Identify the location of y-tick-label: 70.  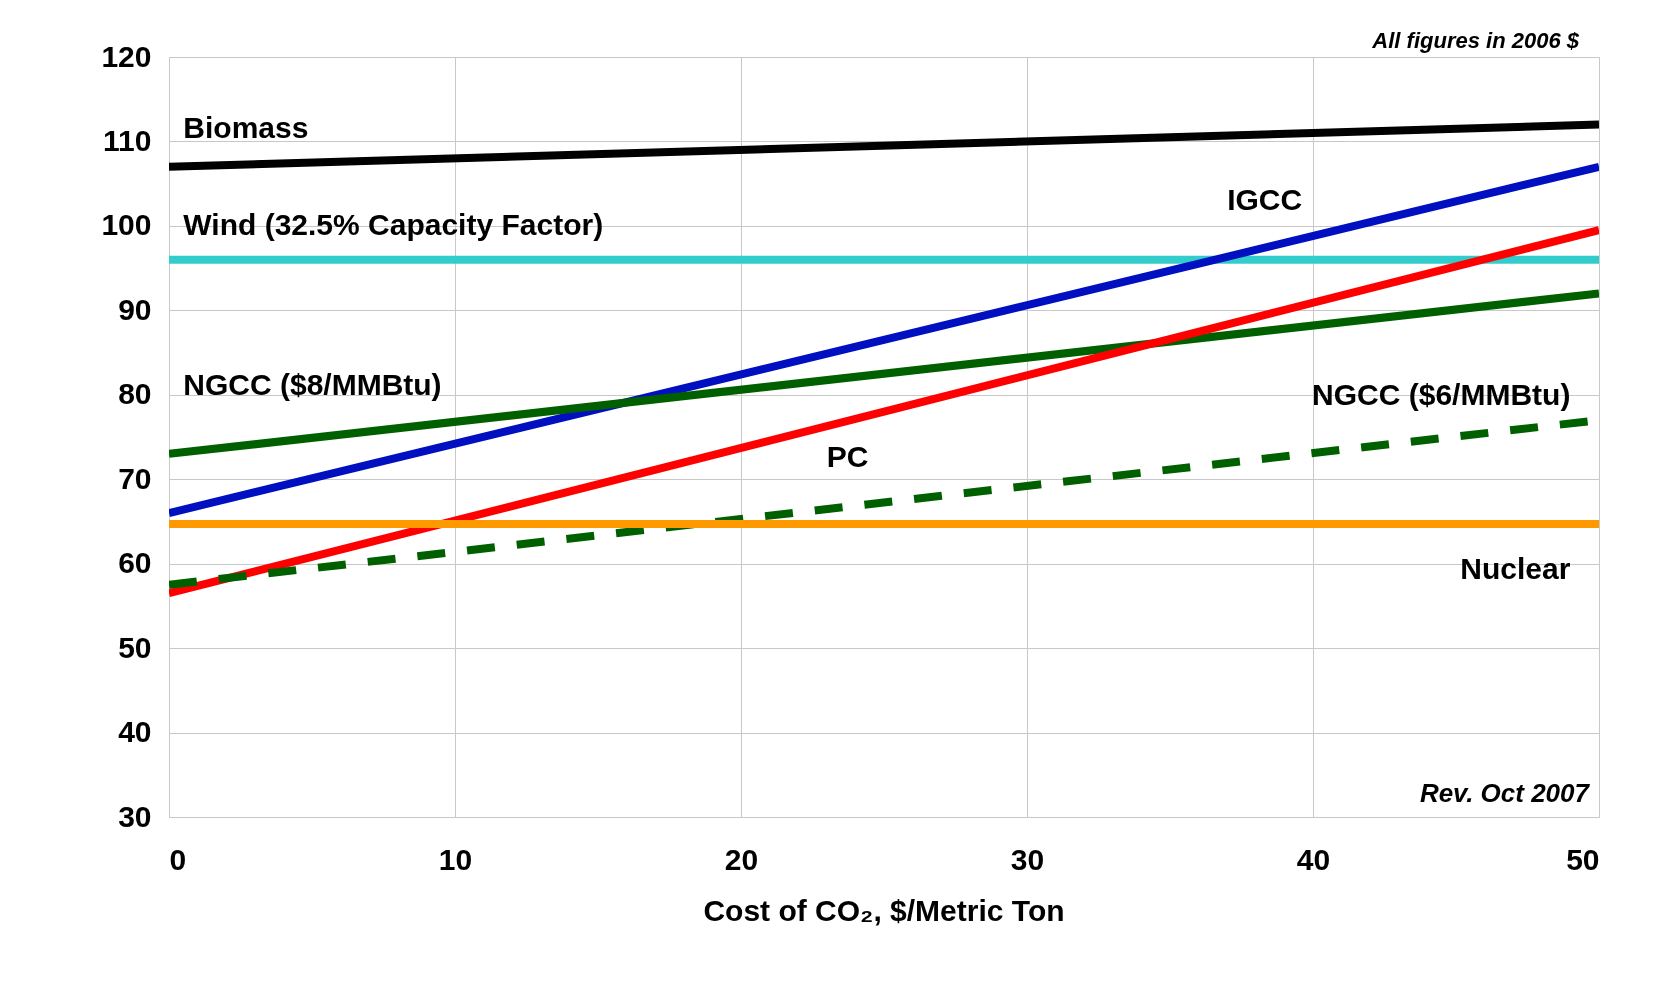
(135, 478).